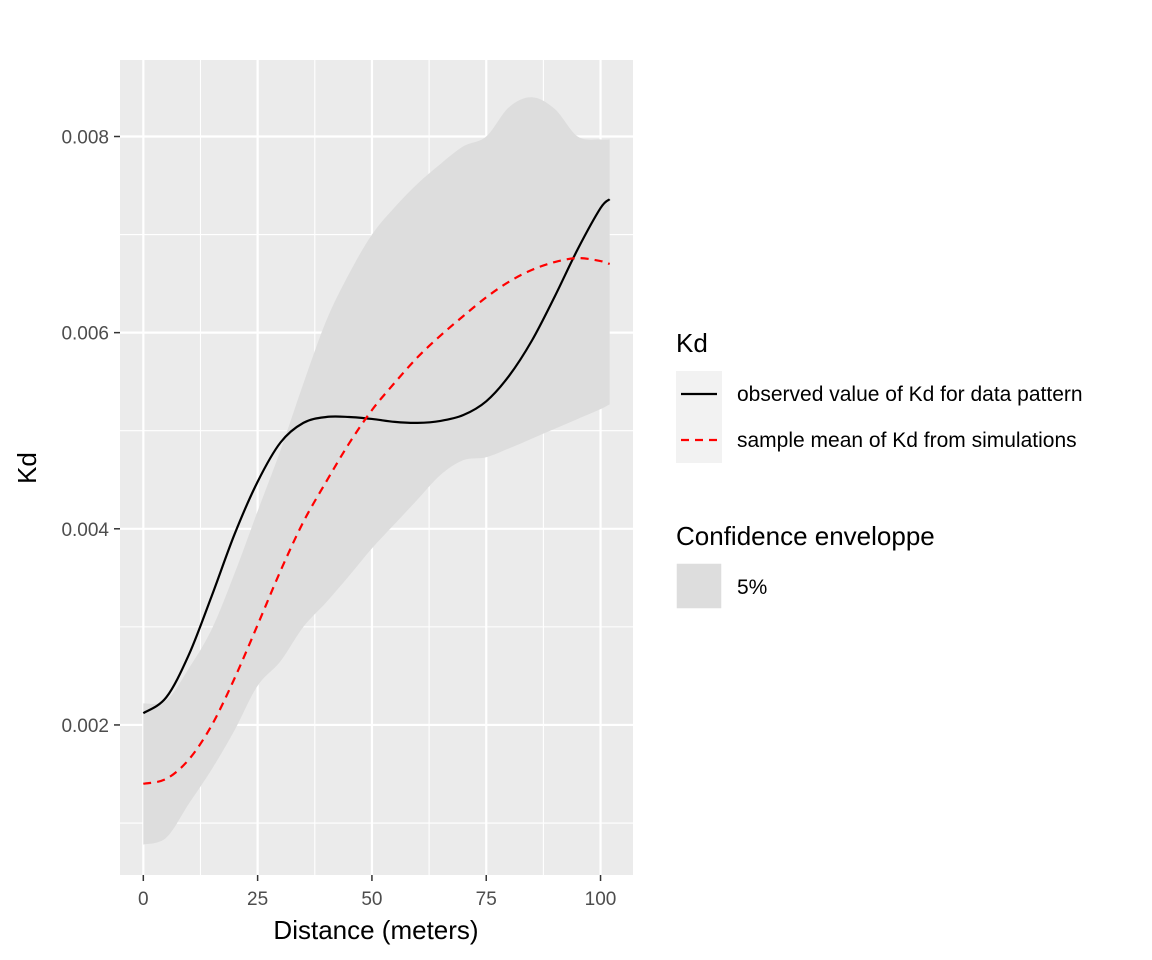 This screenshot has width=1152, height=960. Describe the element at coordinates (85, 726) in the screenshot. I see `y-tick-label: 0.002` at that location.